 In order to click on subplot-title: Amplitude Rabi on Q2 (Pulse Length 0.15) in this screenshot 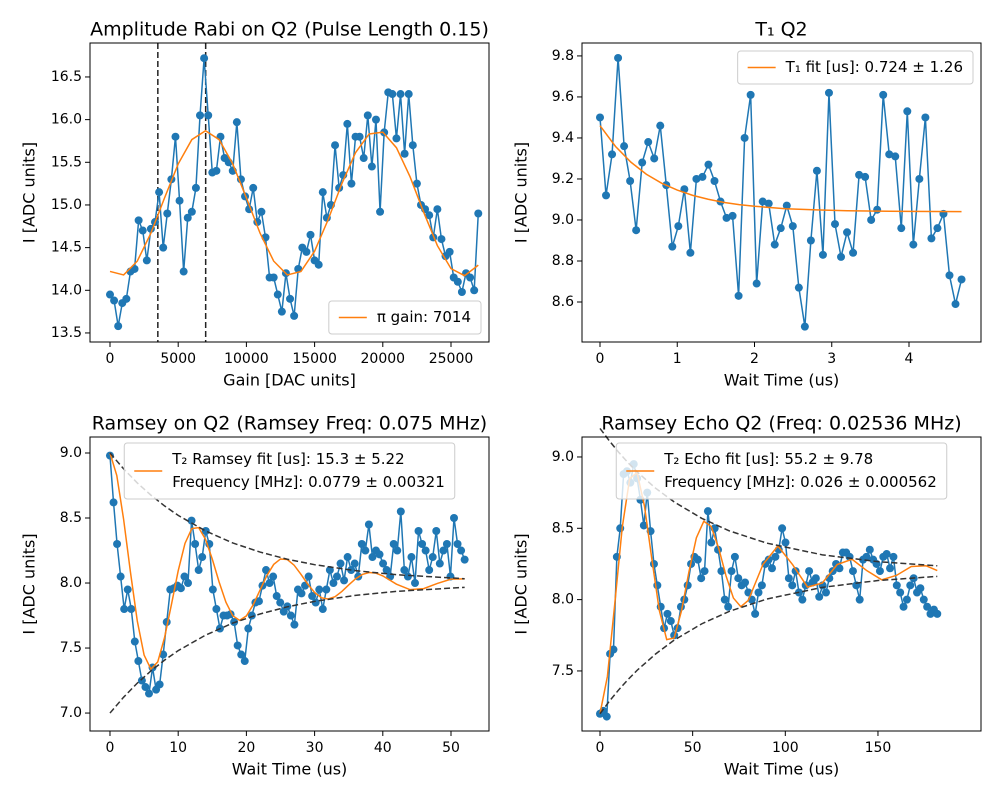, I will do `click(289, 30)`.